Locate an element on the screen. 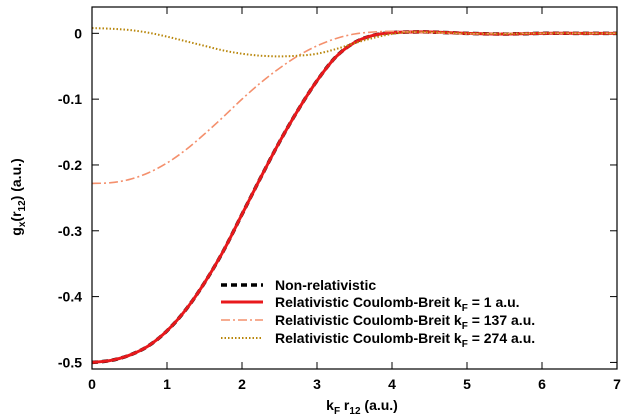 The height and width of the screenshot is (419, 634). legend-label-kf-1: Relativistic Coulomb-Breit kF = 1 a.u. is located at coordinates (397, 304).